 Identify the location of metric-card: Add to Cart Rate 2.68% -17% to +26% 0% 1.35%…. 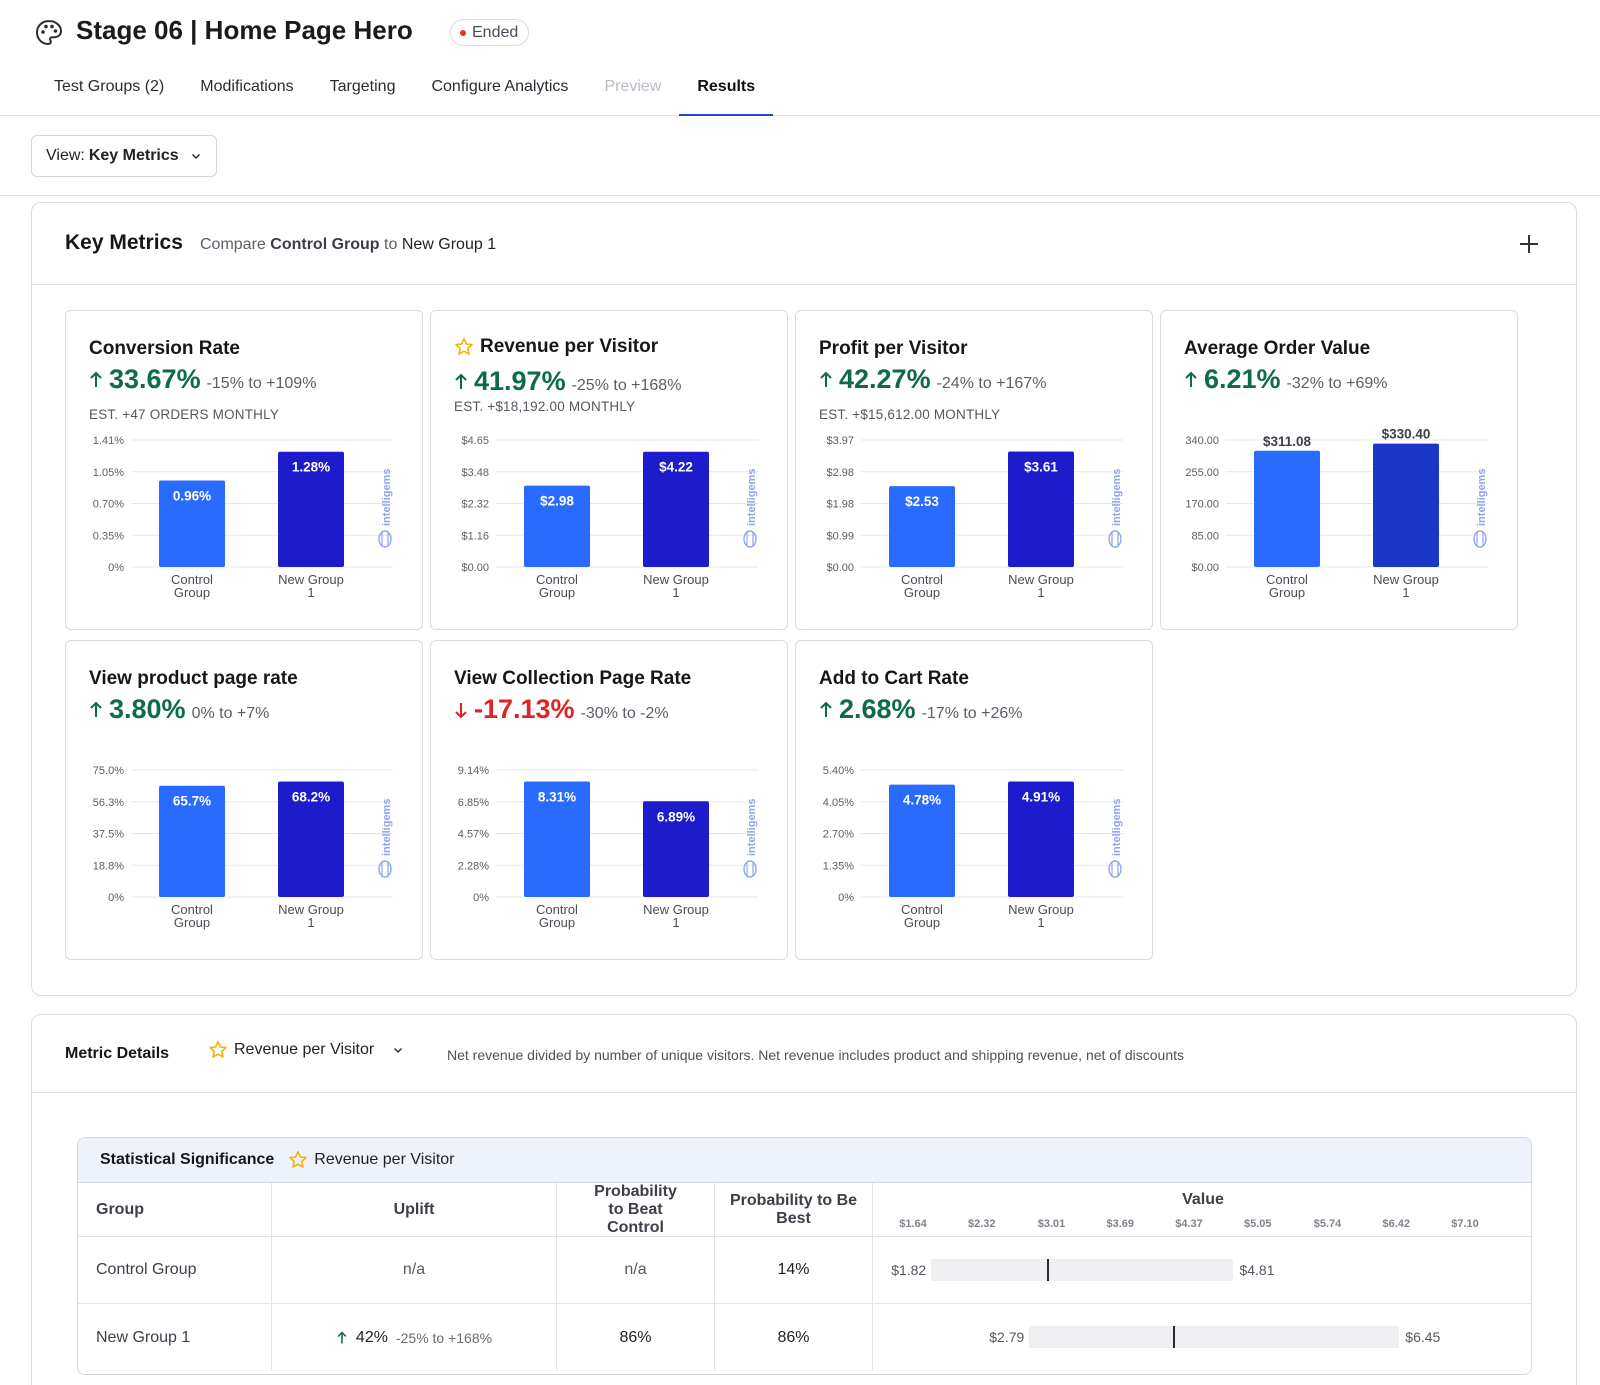
(974, 800).